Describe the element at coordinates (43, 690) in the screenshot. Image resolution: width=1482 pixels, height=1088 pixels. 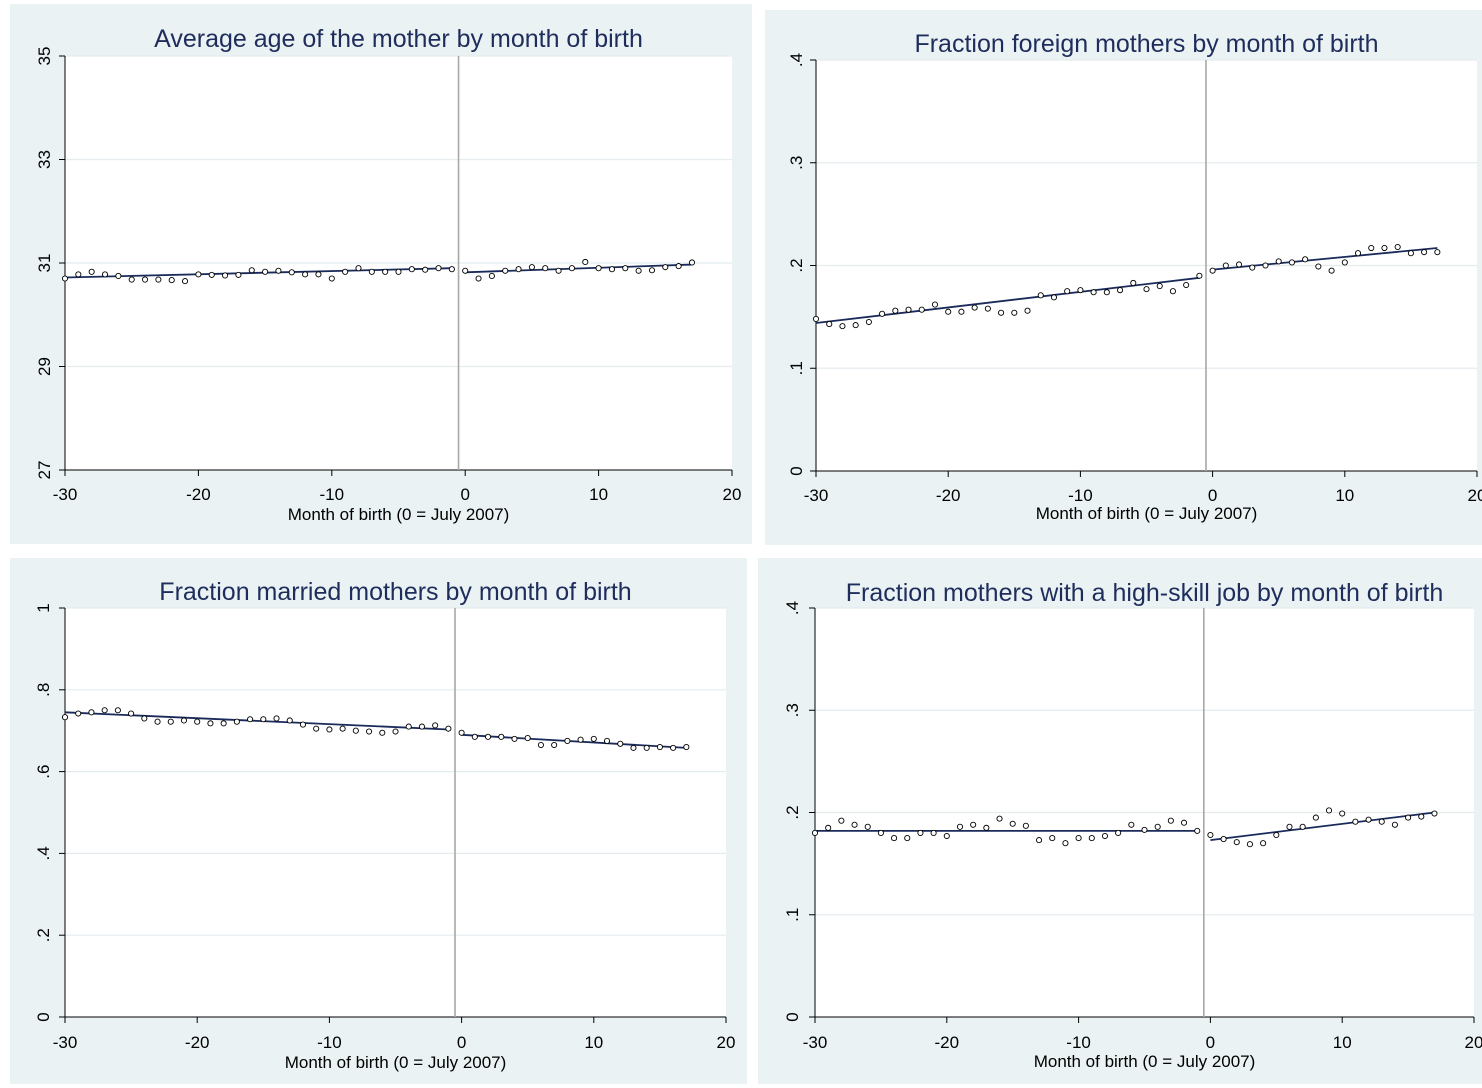
I see `y-tick-label: .8` at that location.